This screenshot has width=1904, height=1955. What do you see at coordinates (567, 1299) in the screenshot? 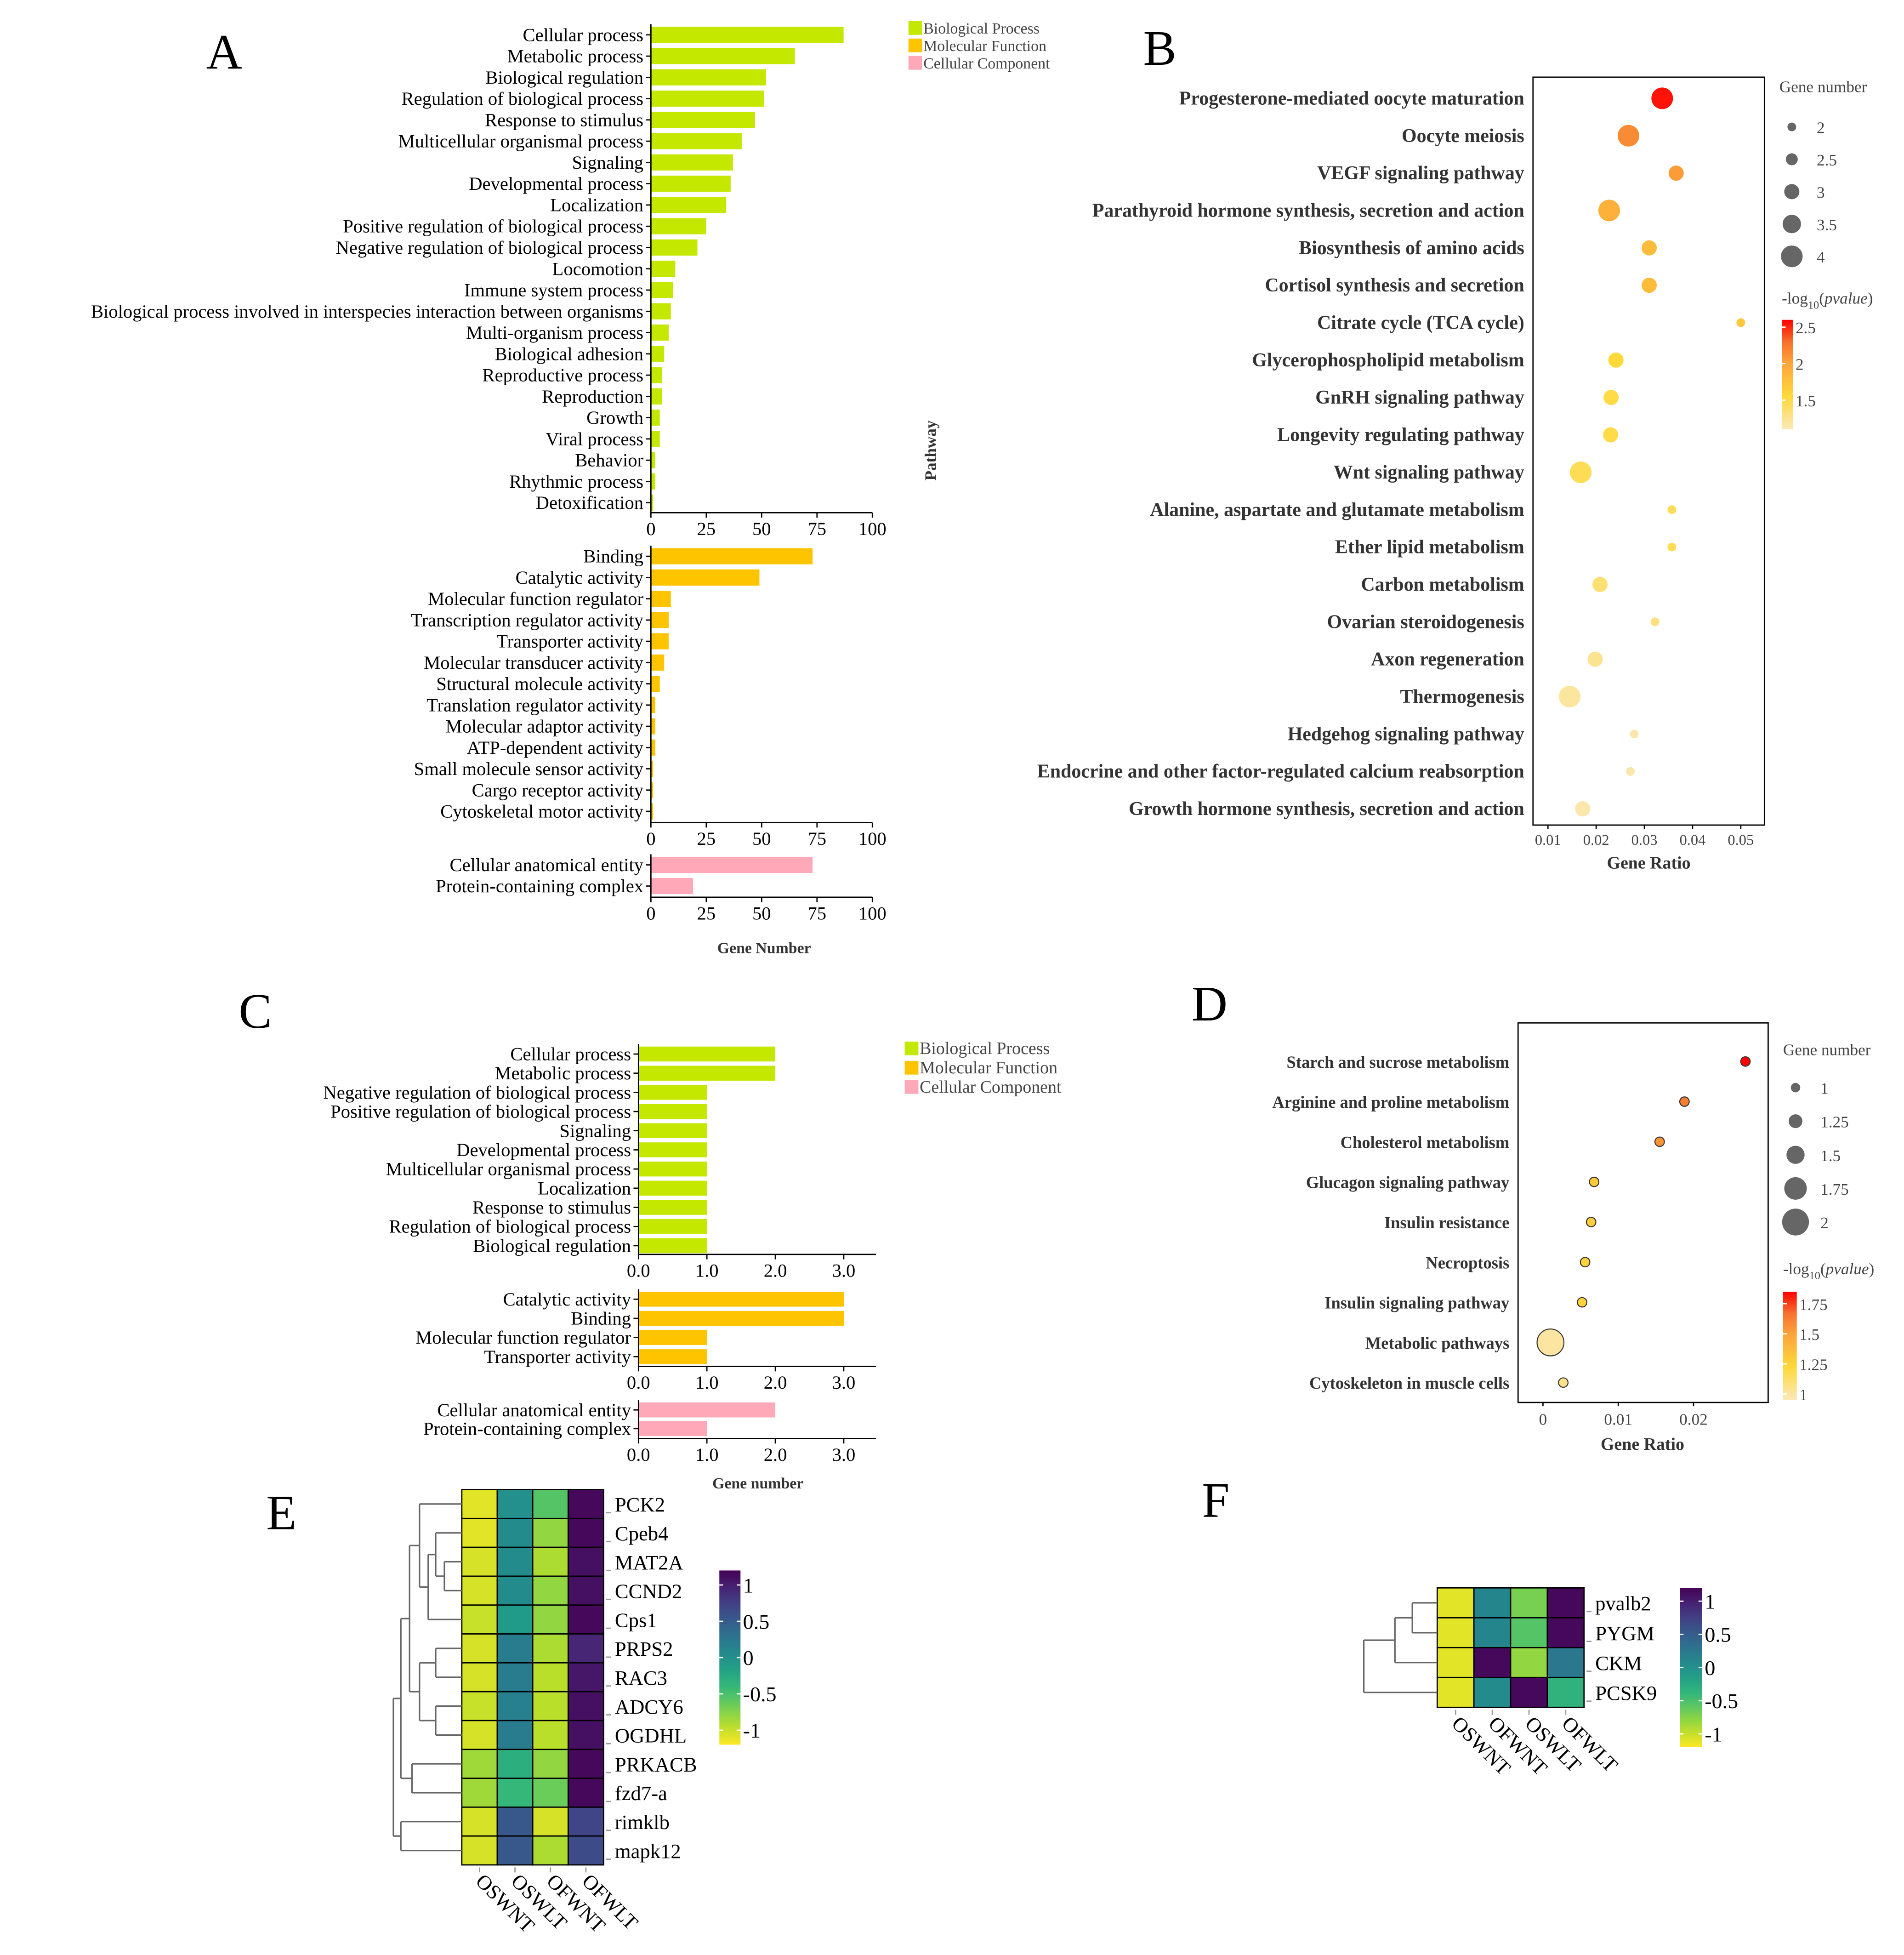
I see `category-label: Catalytic activity` at bounding box center [567, 1299].